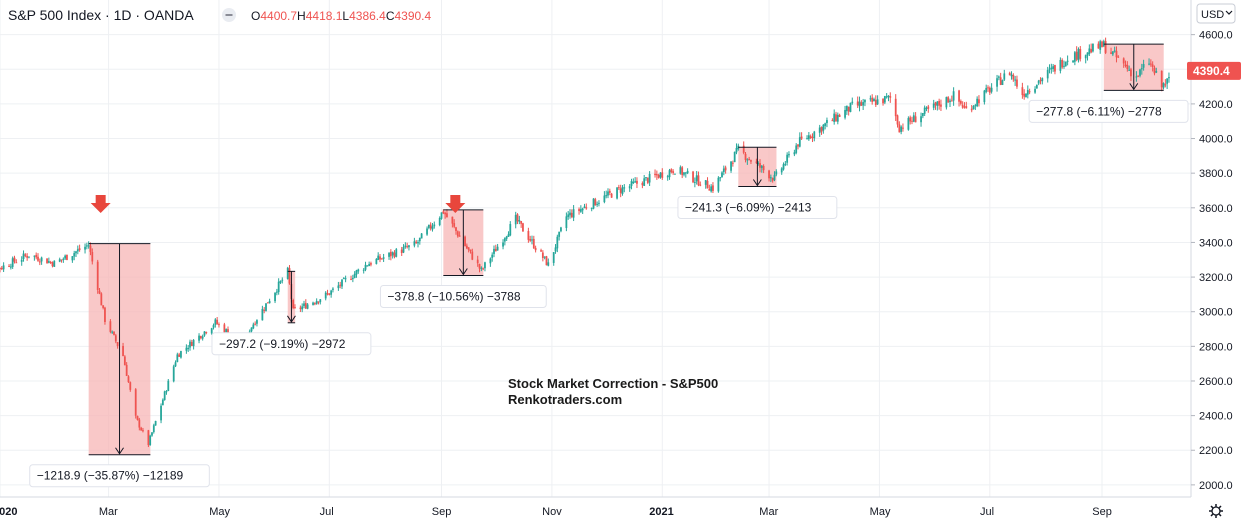  Describe the element at coordinates (556, 512) in the screenshot. I see `time-axis: 2020 Mar May Jul Sep Nov 2021 Mar May Jul Sep` at that location.